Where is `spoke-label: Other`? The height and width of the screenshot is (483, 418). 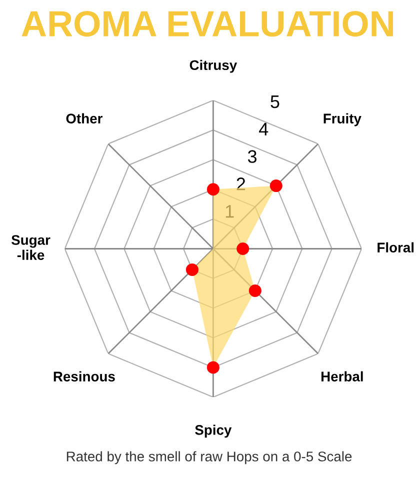
spoke-label: Other is located at coordinates (84, 118).